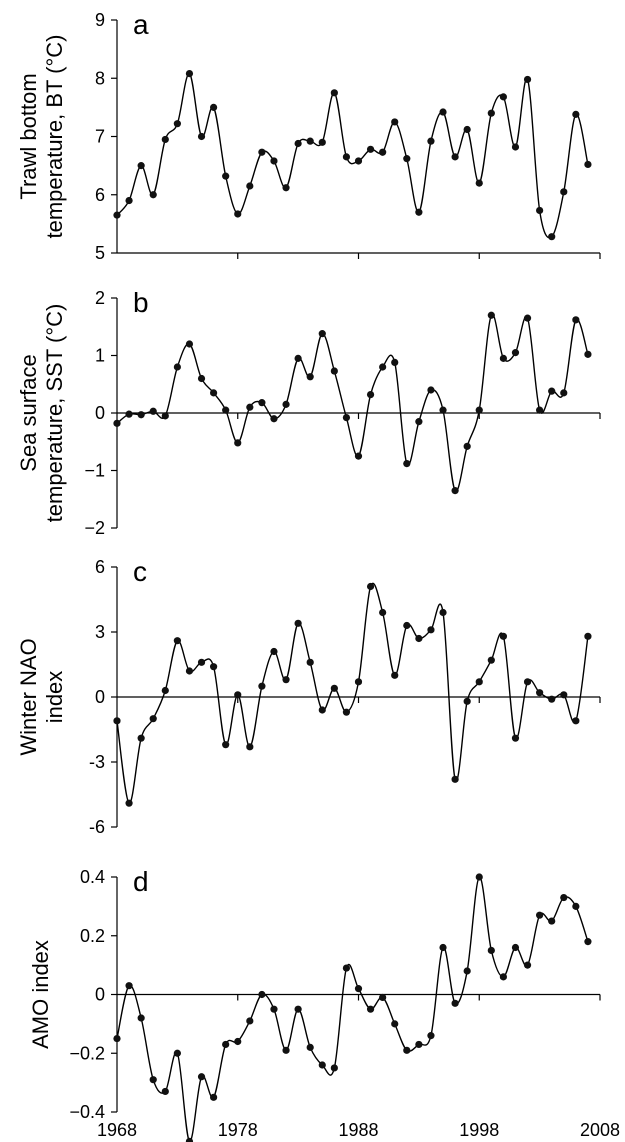  Describe the element at coordinates (97, 762) in the screenshot. I see `y-tick-label: -3` at that location.